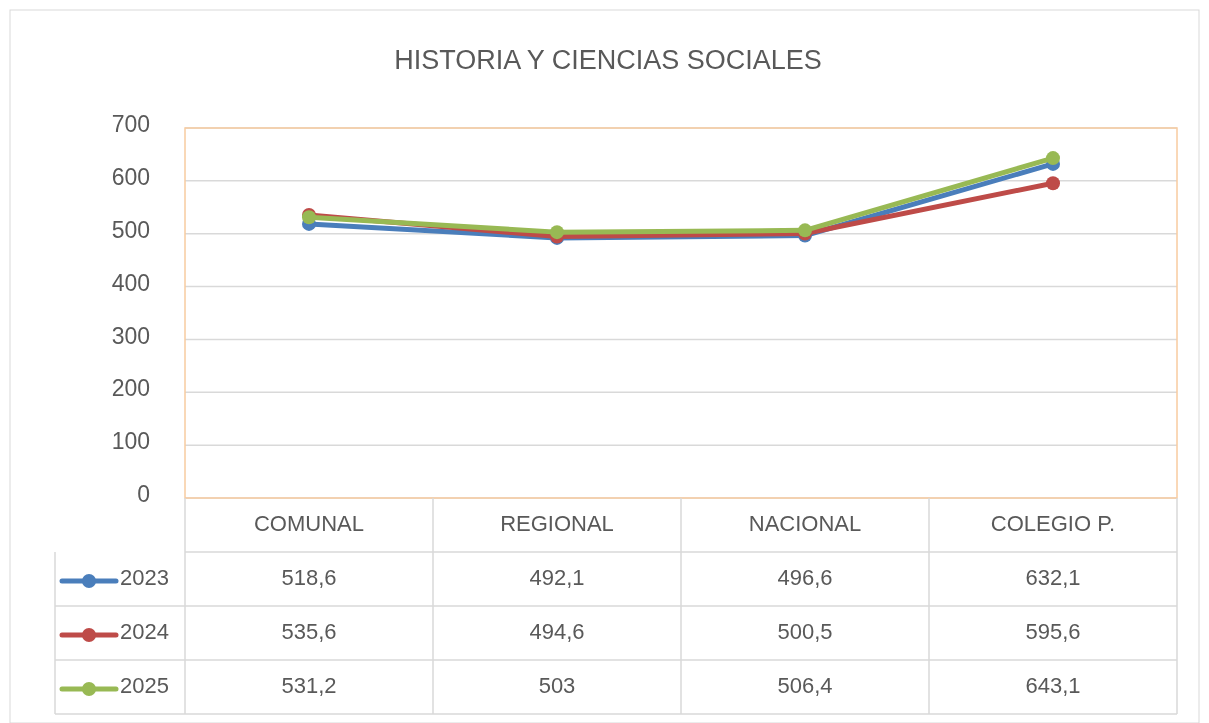 This screenshot has height=723, width=1209. I want to click on data-label: 595,6, so click(1053, 631).